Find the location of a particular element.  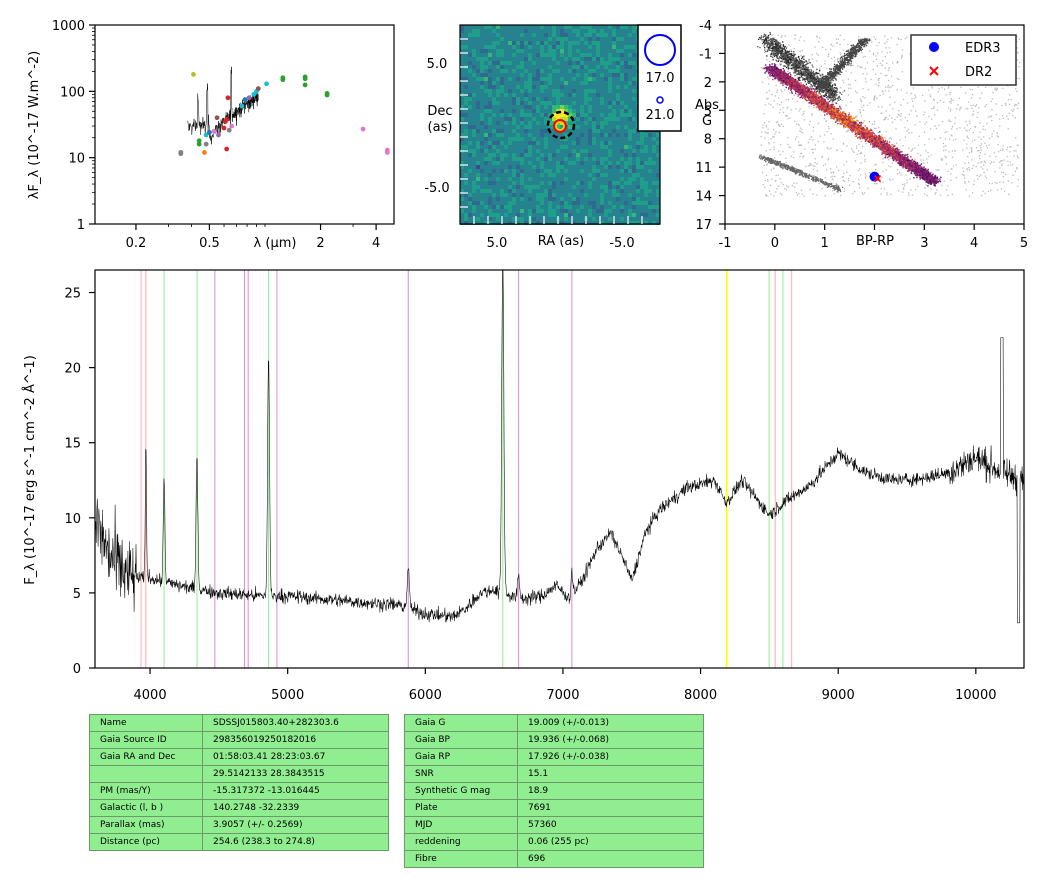

sed-photometry-point is located at coordinates (305, 79).